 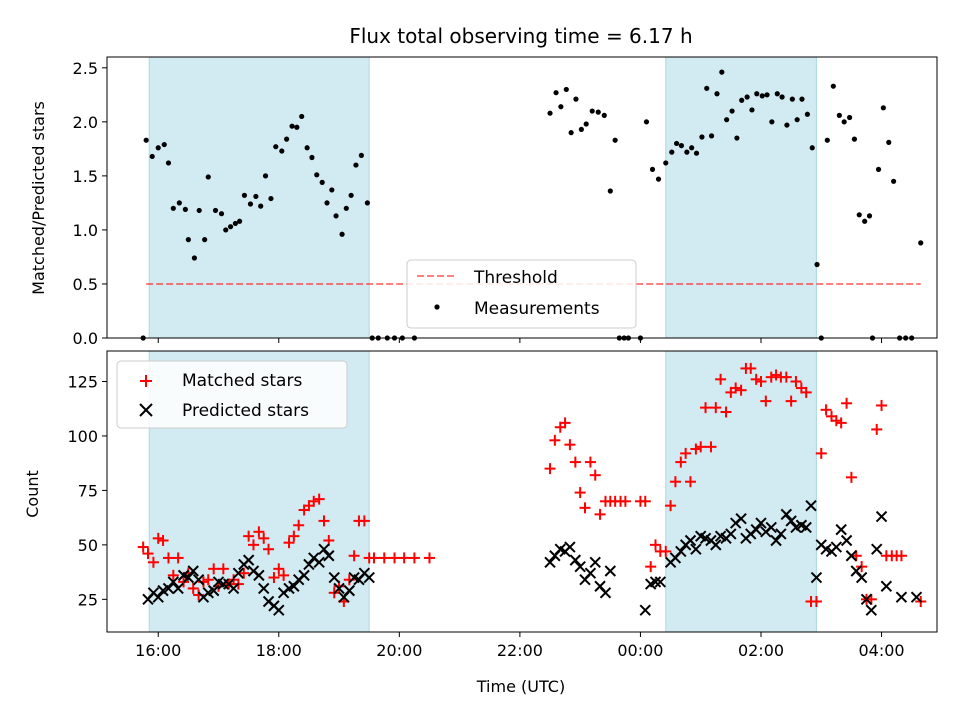 I want to click on x-axis-label: Time (UTC), so click(x=520, y=686).